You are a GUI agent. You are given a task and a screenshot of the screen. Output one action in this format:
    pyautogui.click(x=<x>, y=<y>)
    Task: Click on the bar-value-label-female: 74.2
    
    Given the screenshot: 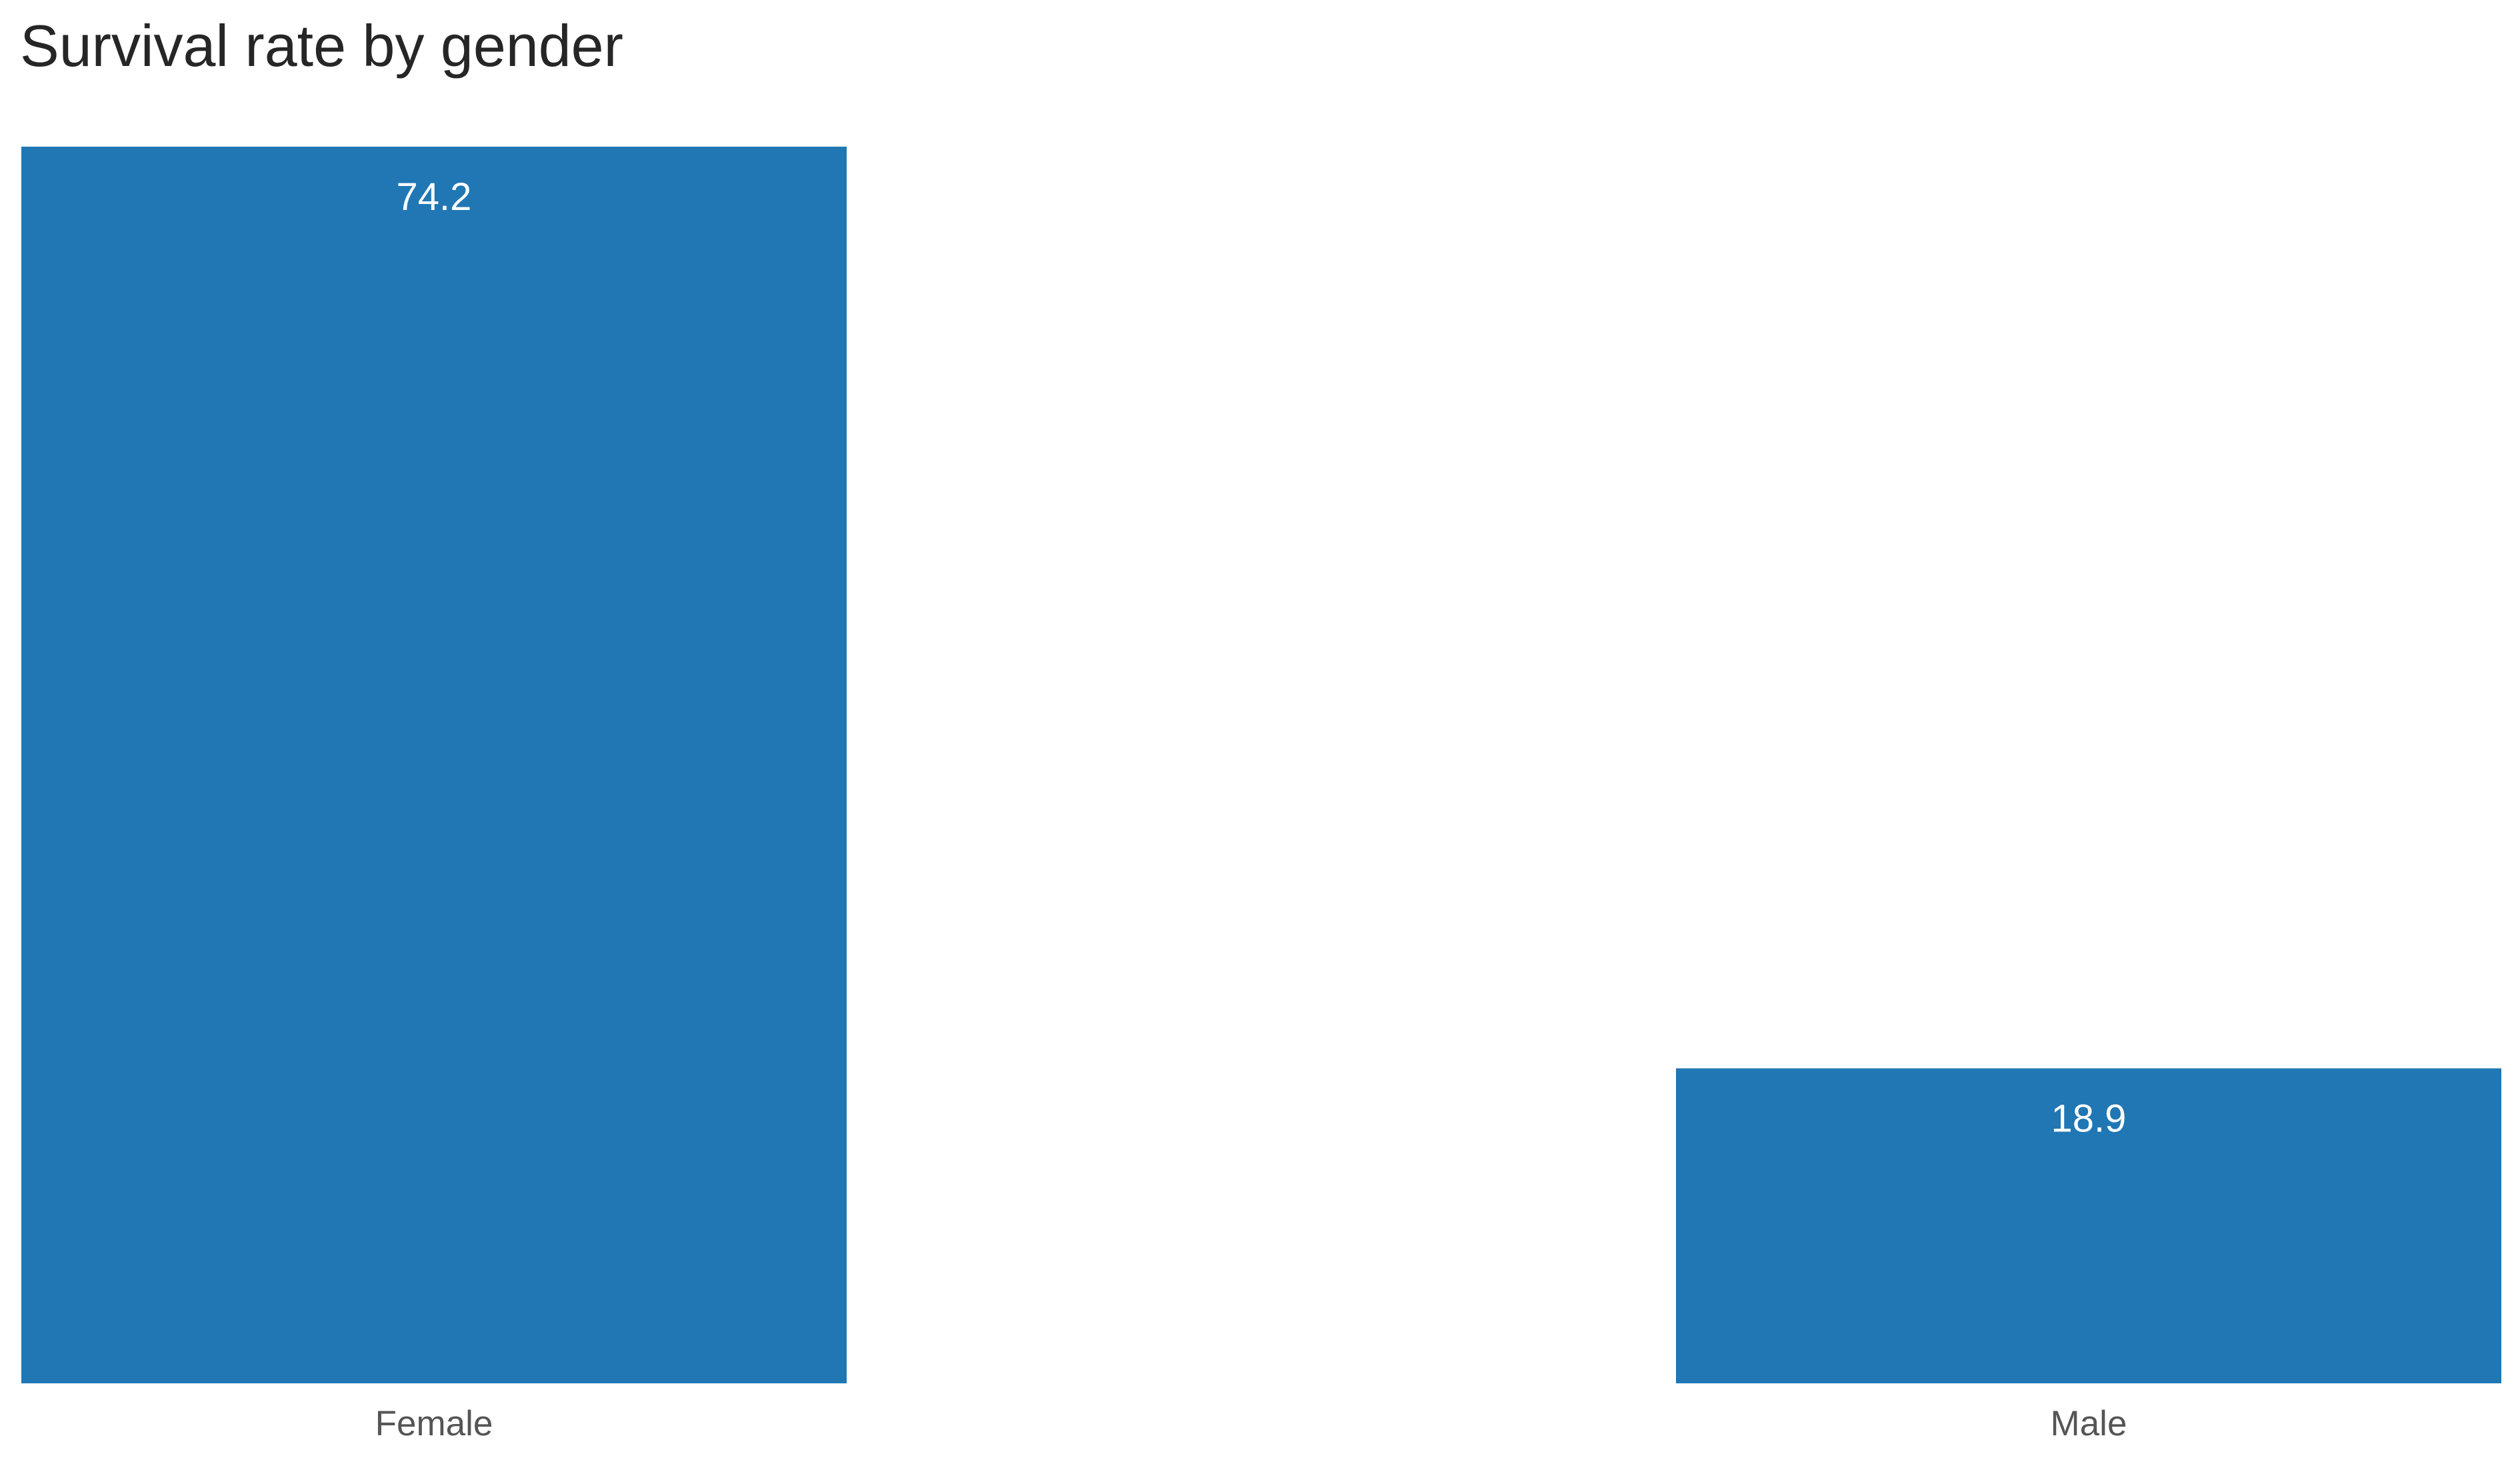 What is the action you would take?
    pyautogui.click(x=434, y=197)
    